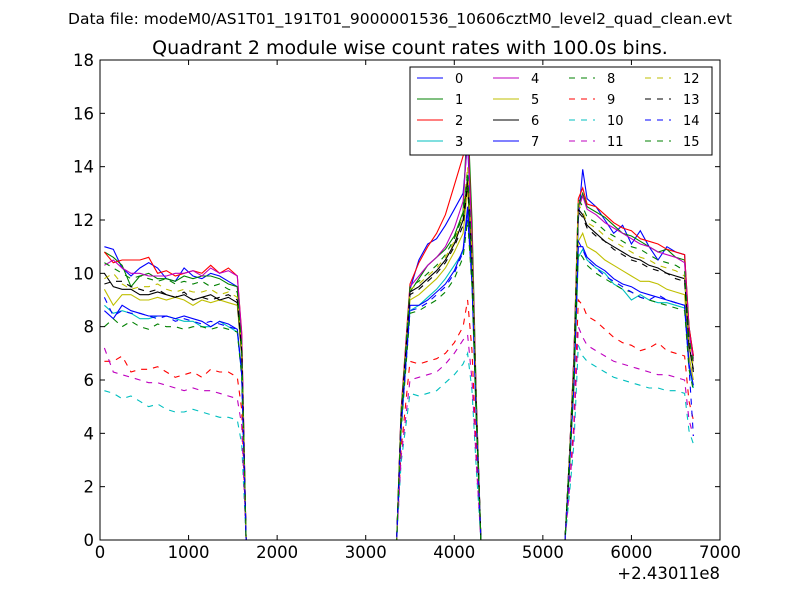 Image resolution: width=800 pixels, height=600 pixels. What do you see at coordinates (459, 121) in the screenshot?
I see `legend-label-2: 2` at bounding box center [459, 121].